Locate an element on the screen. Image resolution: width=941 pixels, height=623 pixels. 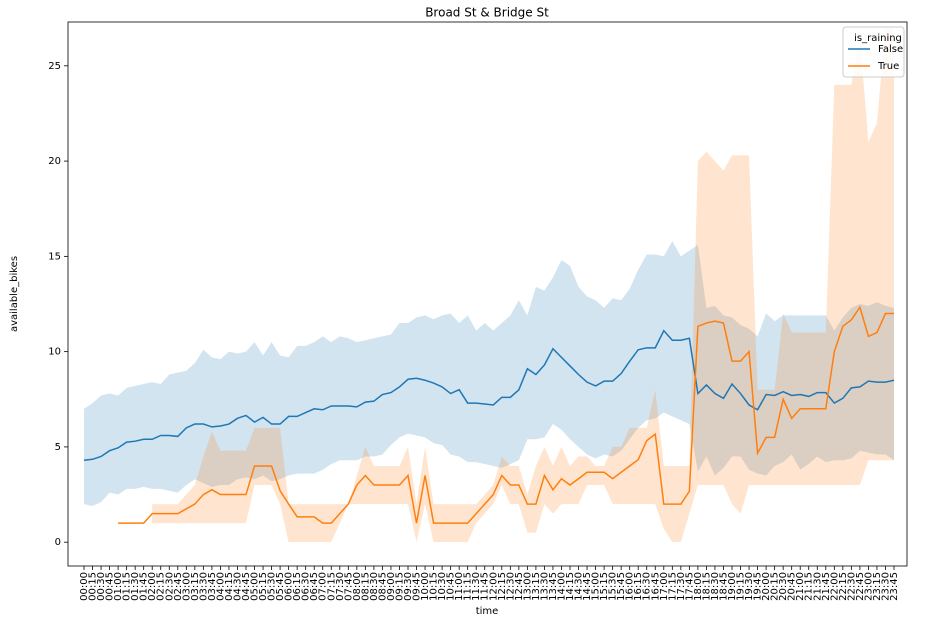
x-tick-label: 22:30 is located at coordinates (851, 586).